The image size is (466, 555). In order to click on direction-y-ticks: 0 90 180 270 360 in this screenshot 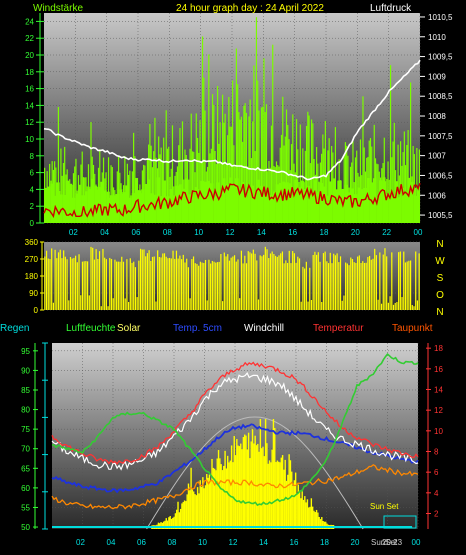, I will do `click(34, 276)`.